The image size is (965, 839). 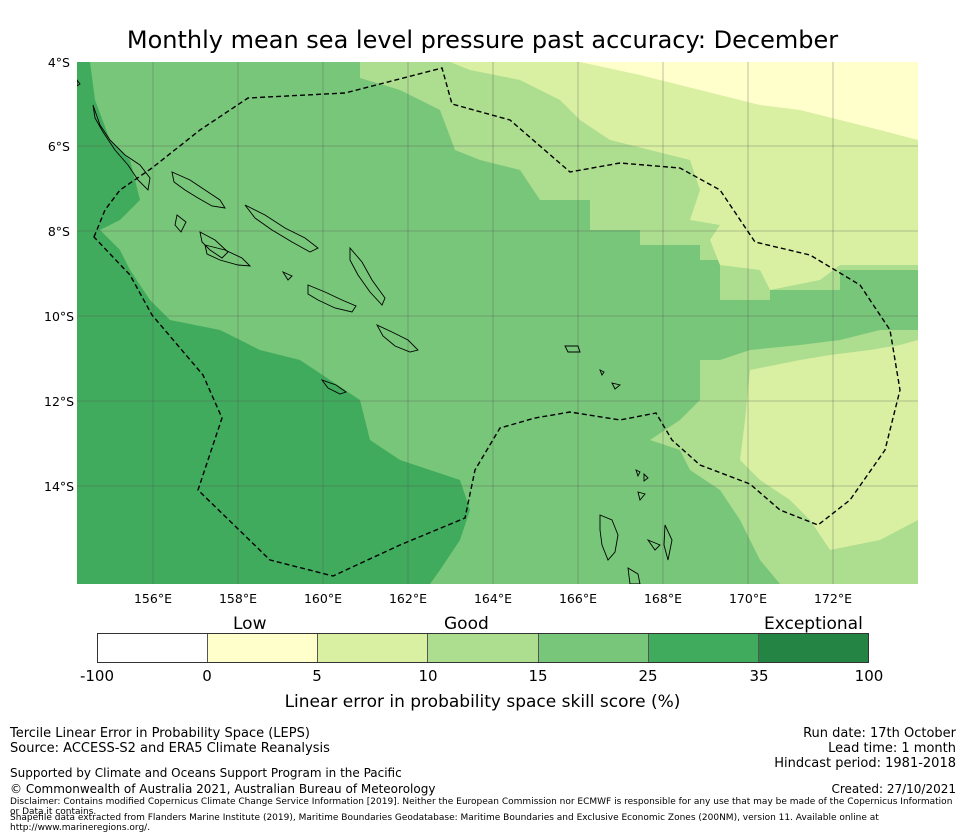 I want to click on lon-label: 162°E, so click(x=407, y=598).